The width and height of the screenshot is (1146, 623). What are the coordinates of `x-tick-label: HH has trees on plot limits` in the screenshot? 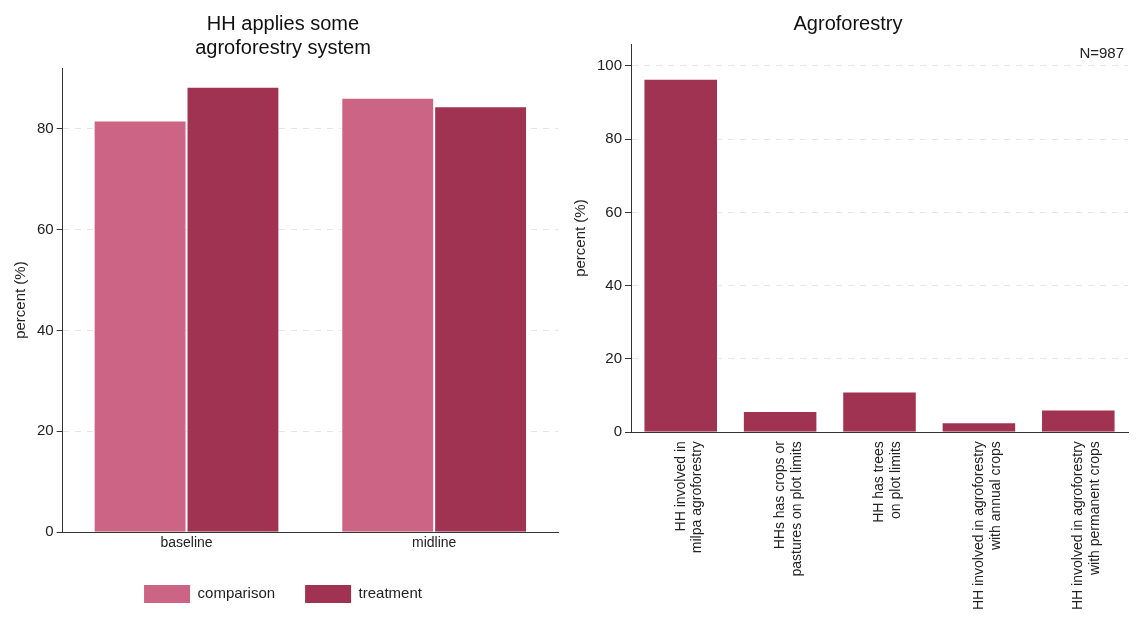 It's located at (887, 482).